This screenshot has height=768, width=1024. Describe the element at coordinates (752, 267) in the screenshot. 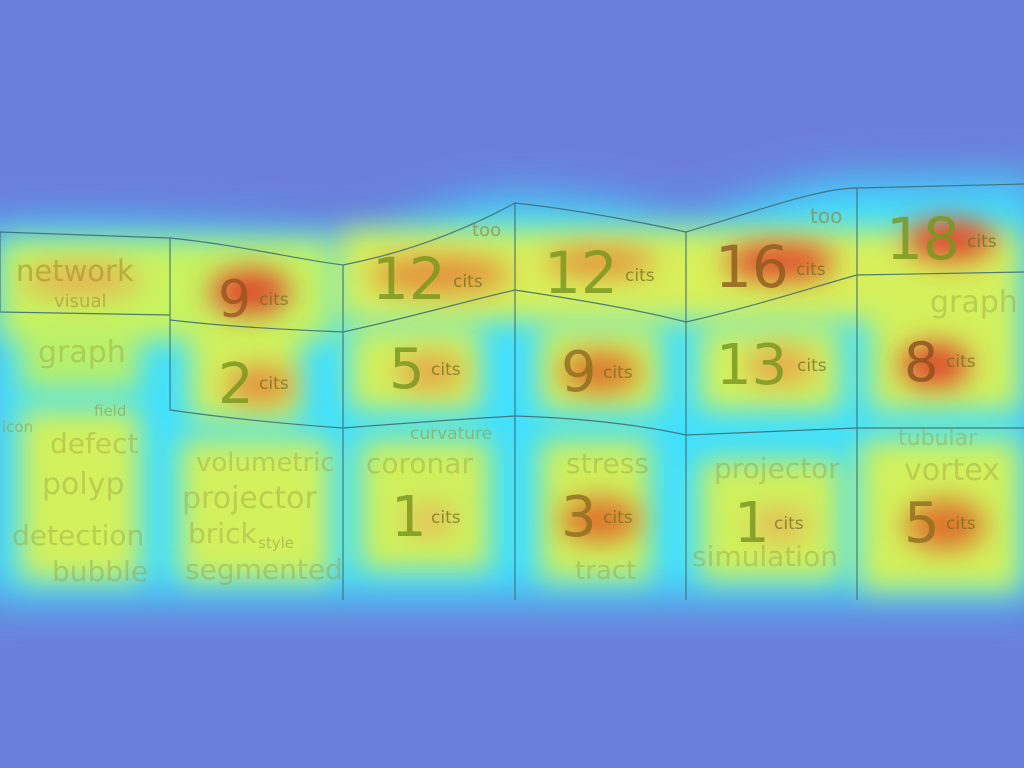

I see `citation-count: 16` at that location.